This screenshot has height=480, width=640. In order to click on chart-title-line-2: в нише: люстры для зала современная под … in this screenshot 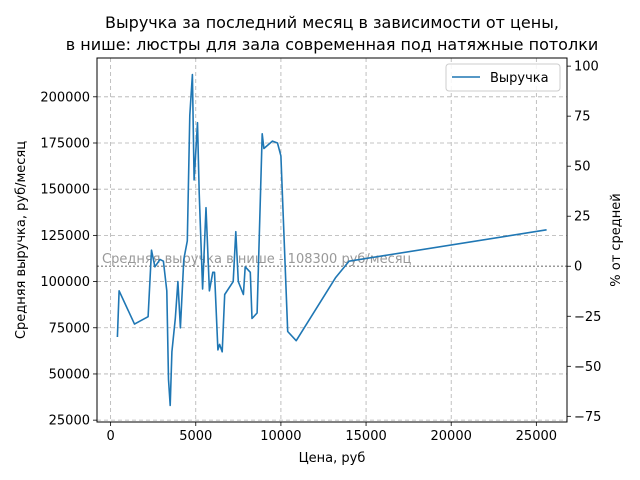, I will do `click(332, 44)`.